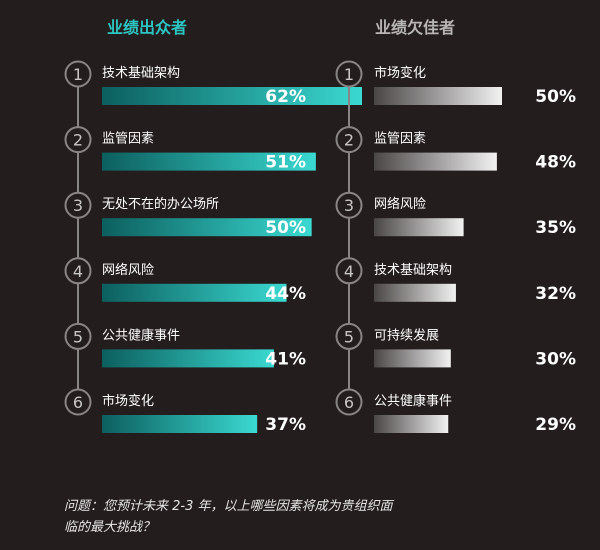 The height and width of the screenshot is (550, 600). I want to click on left-value-label: 41%, so click(285, 359).